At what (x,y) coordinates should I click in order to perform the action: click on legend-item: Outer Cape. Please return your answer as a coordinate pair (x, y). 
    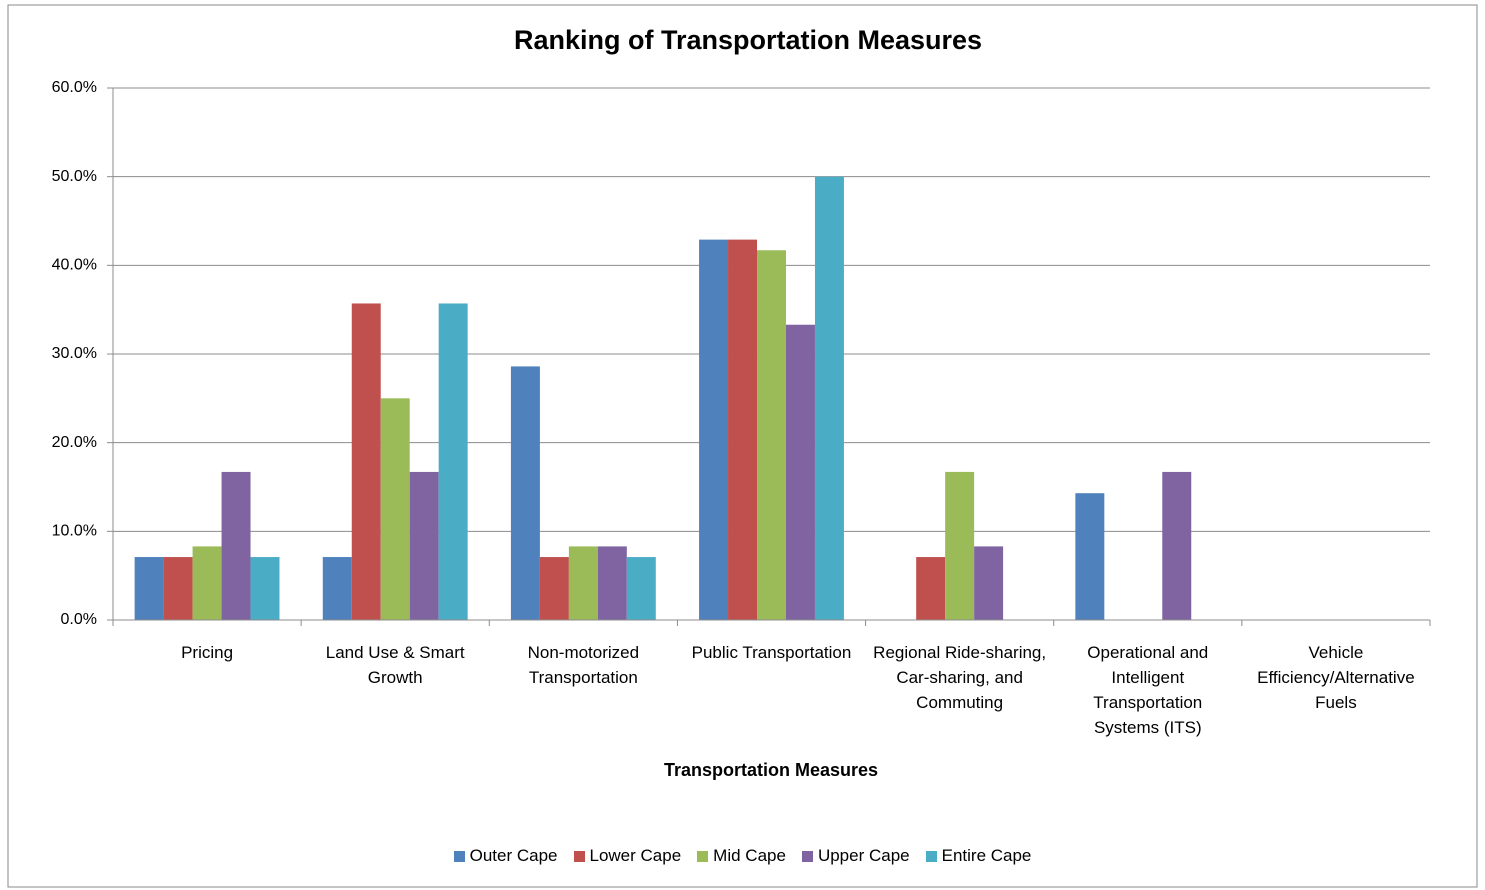
    Looking at the image, I should click on (505, 856).